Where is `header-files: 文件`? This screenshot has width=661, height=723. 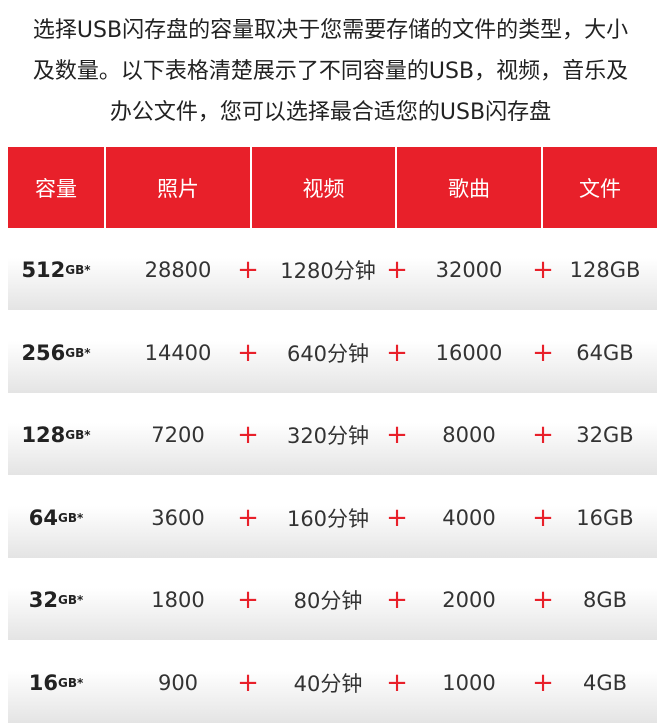 header-files: 文件 is located at coordinates (600, 187).